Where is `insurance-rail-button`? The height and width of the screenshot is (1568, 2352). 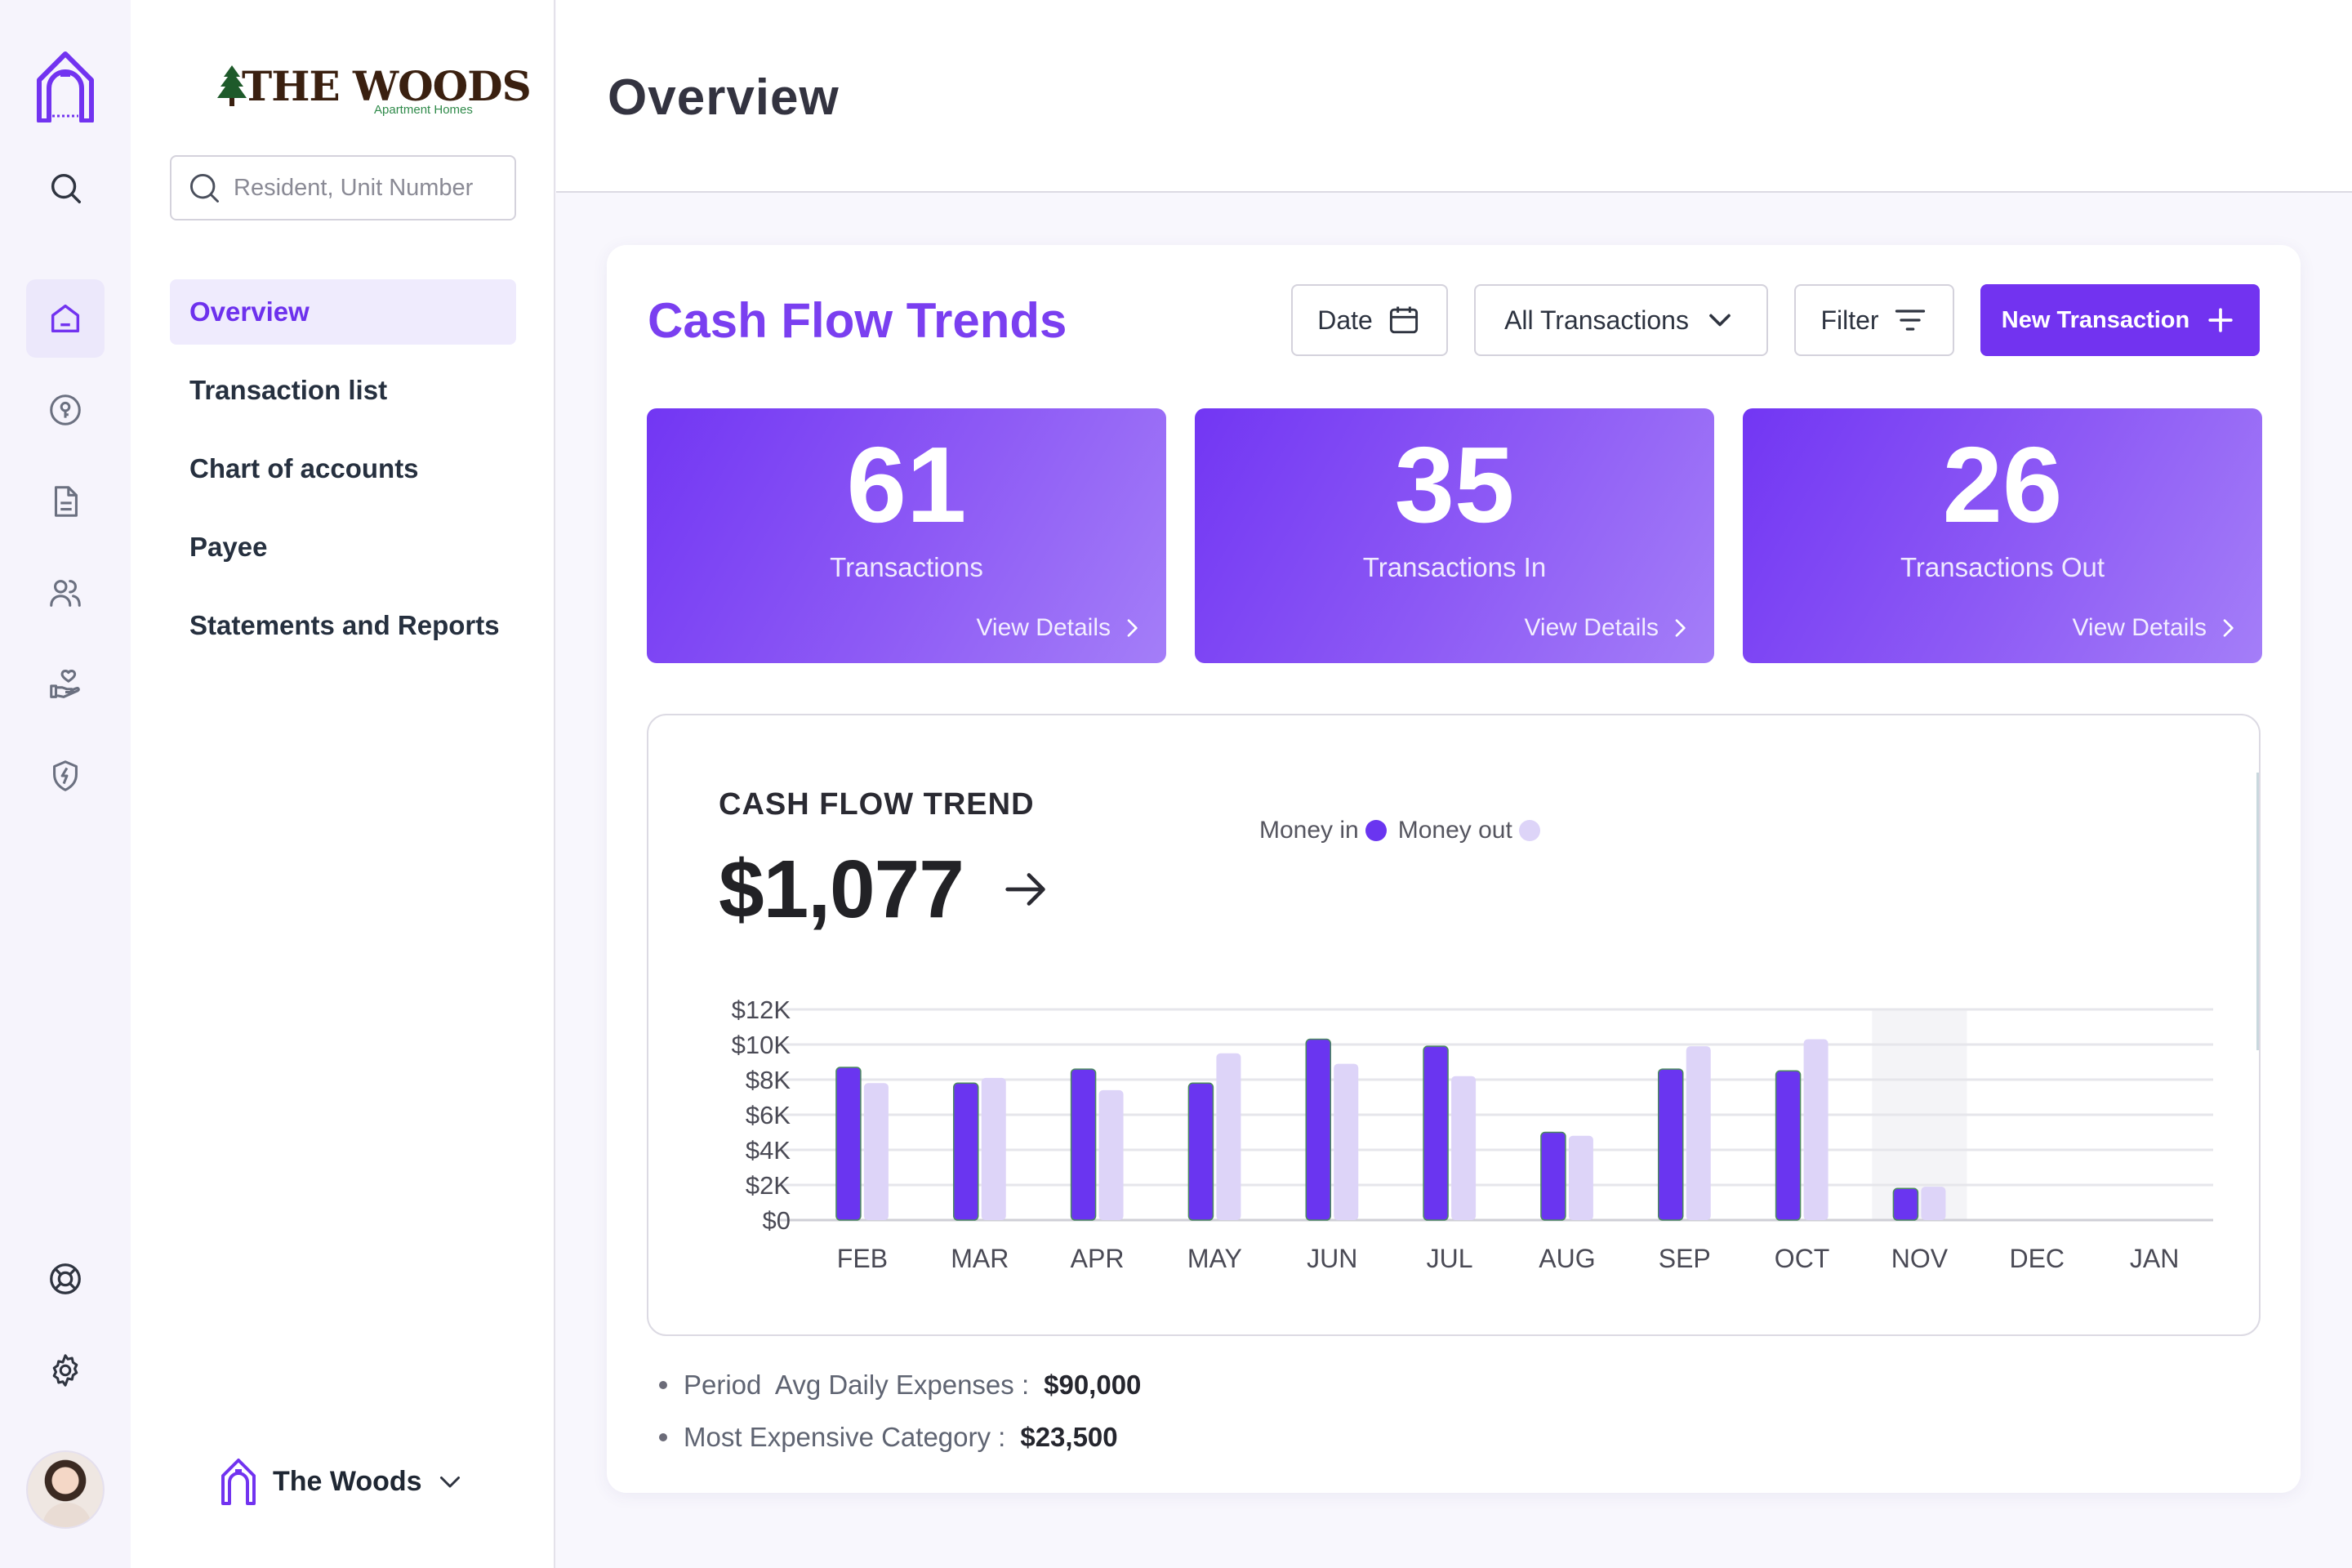 insurance-rail-button is located at coordinates (65, 776).